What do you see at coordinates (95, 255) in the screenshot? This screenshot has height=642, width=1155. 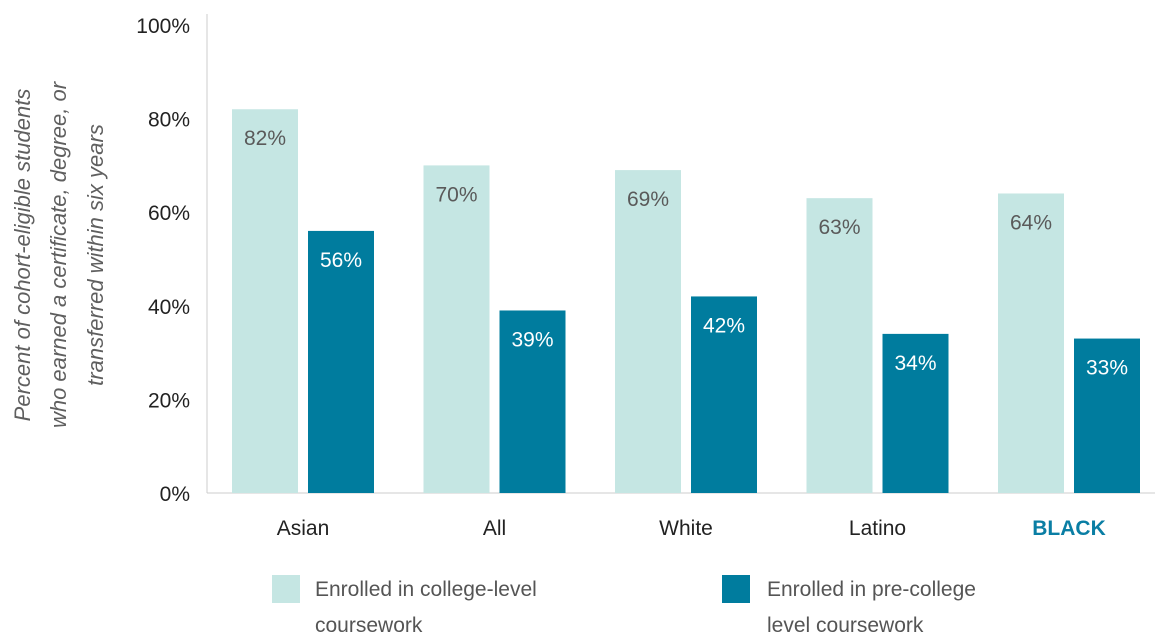 I see `y-axis-title-line: transferred within six years` at bounding box center [95, 255].